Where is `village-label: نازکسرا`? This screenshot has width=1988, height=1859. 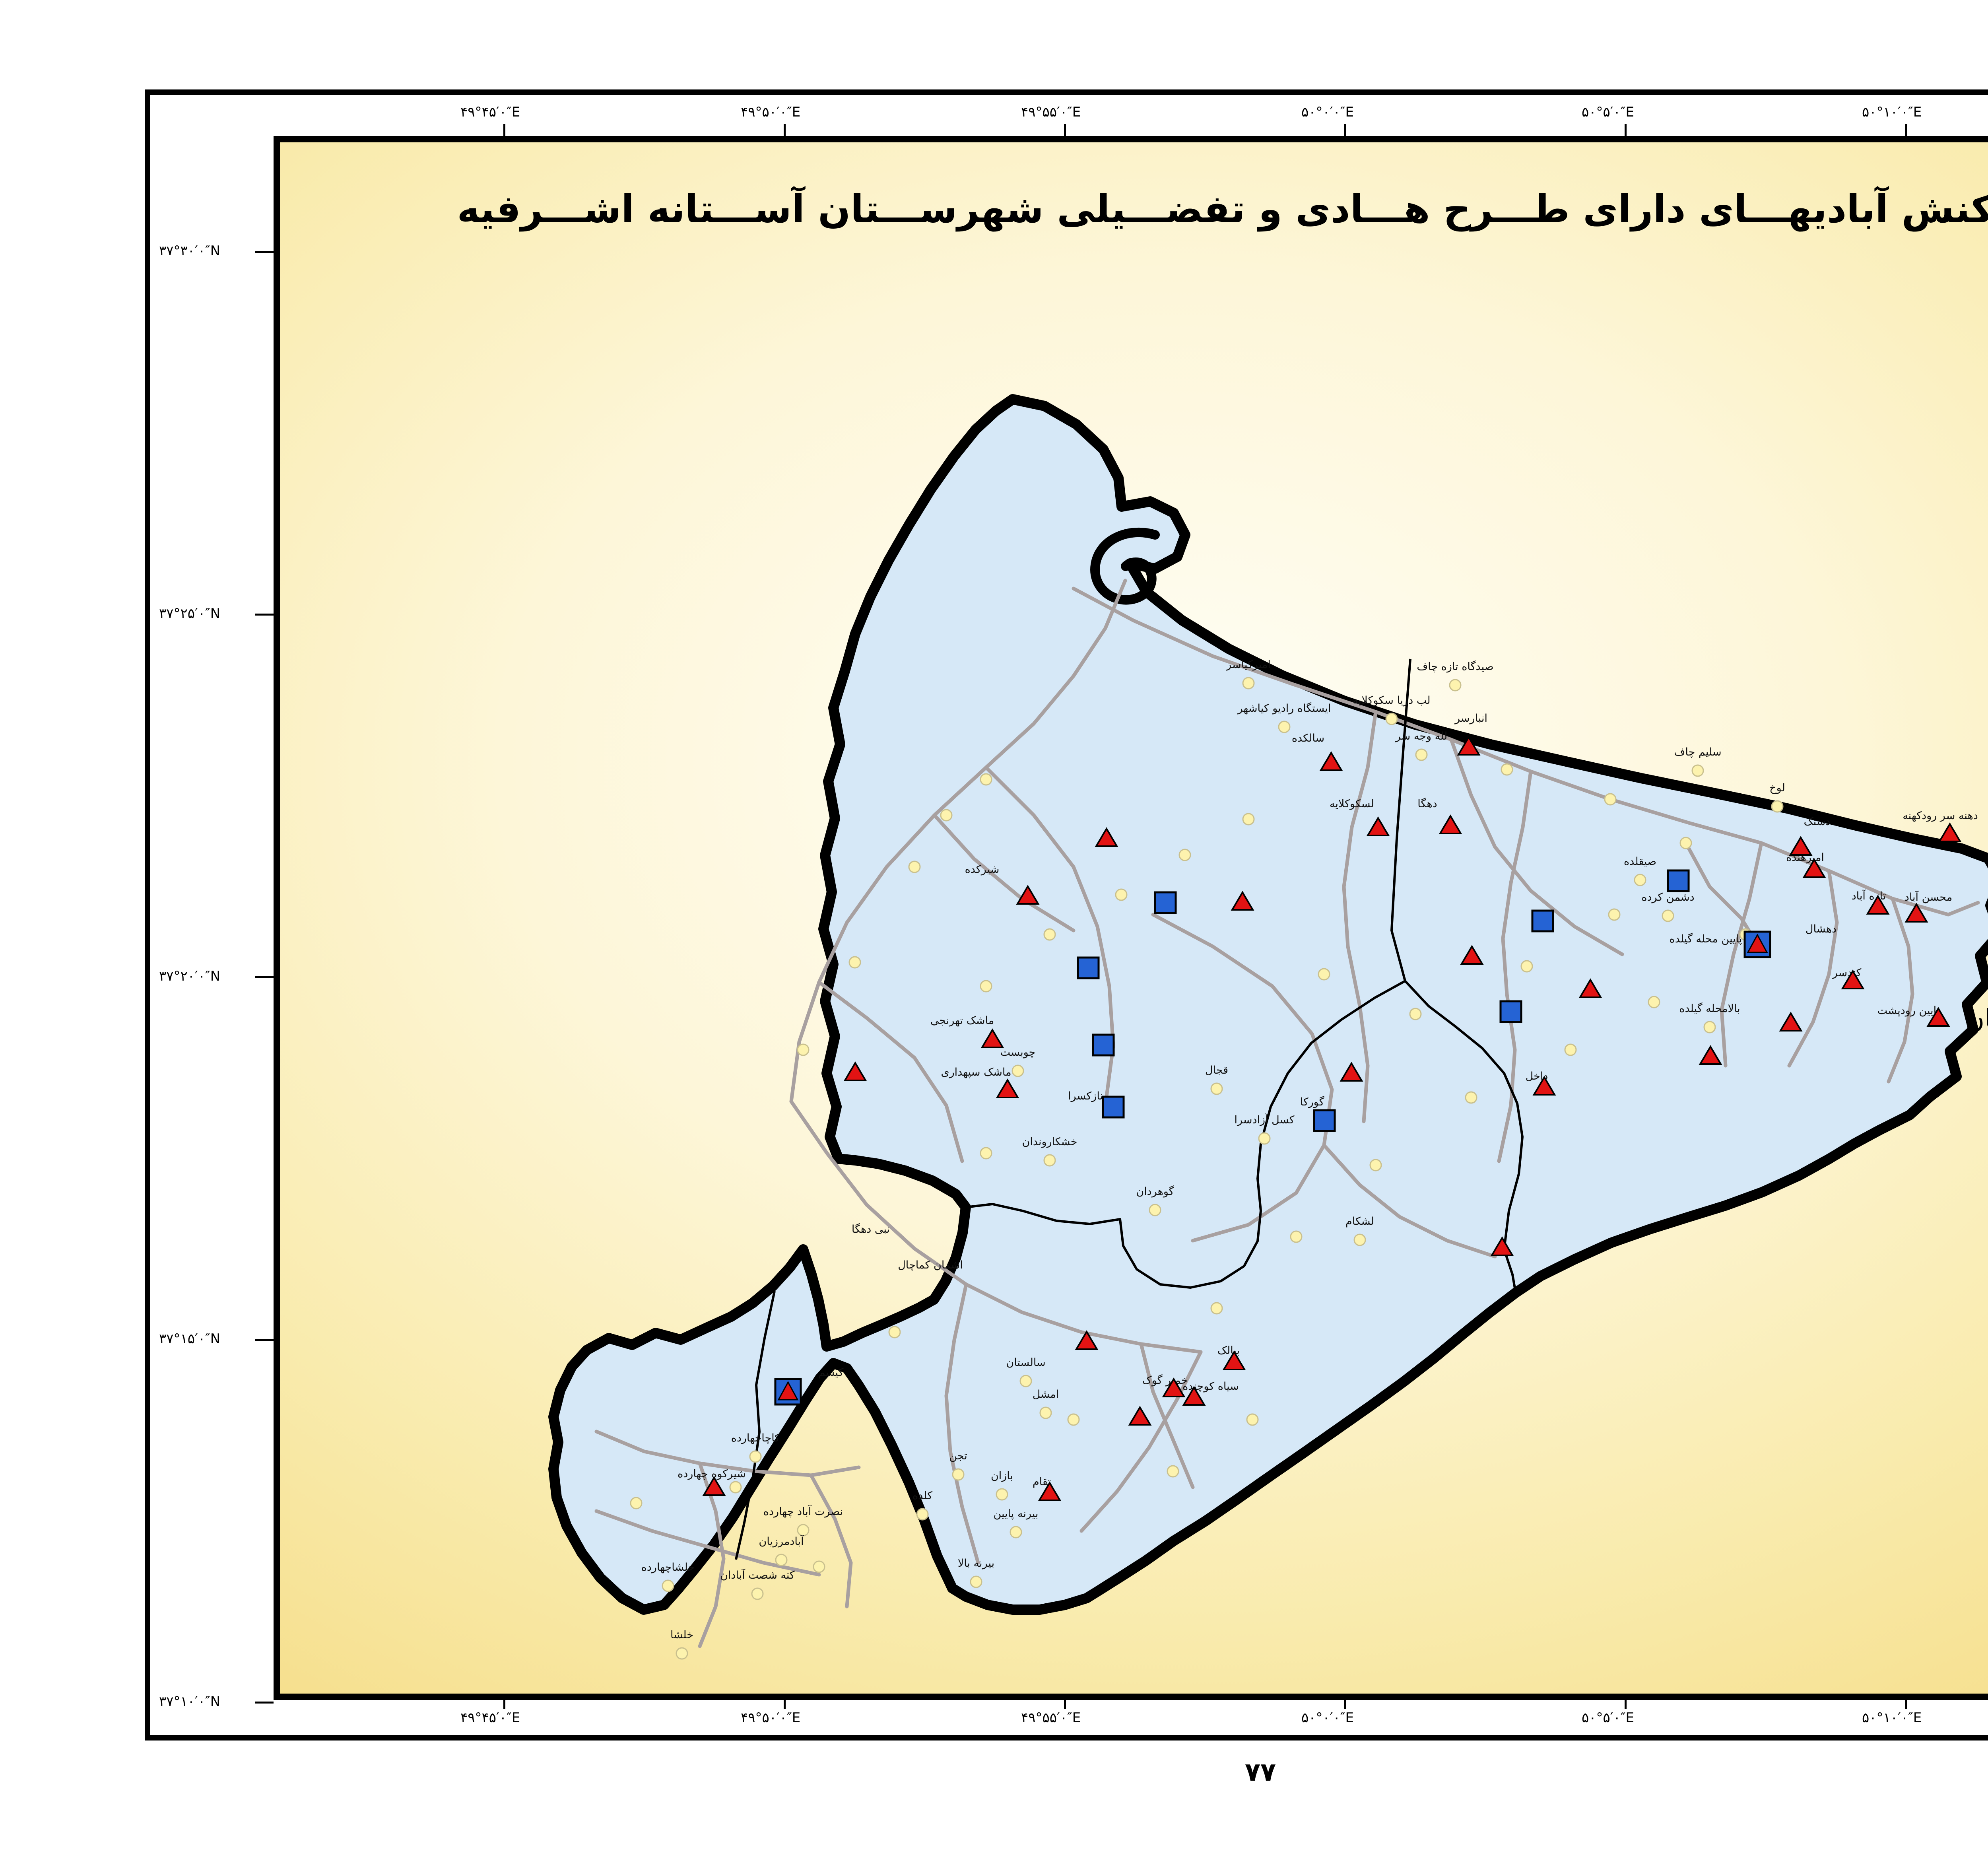
village-label: نازکسرا is located at coordinates (1085, 1096).